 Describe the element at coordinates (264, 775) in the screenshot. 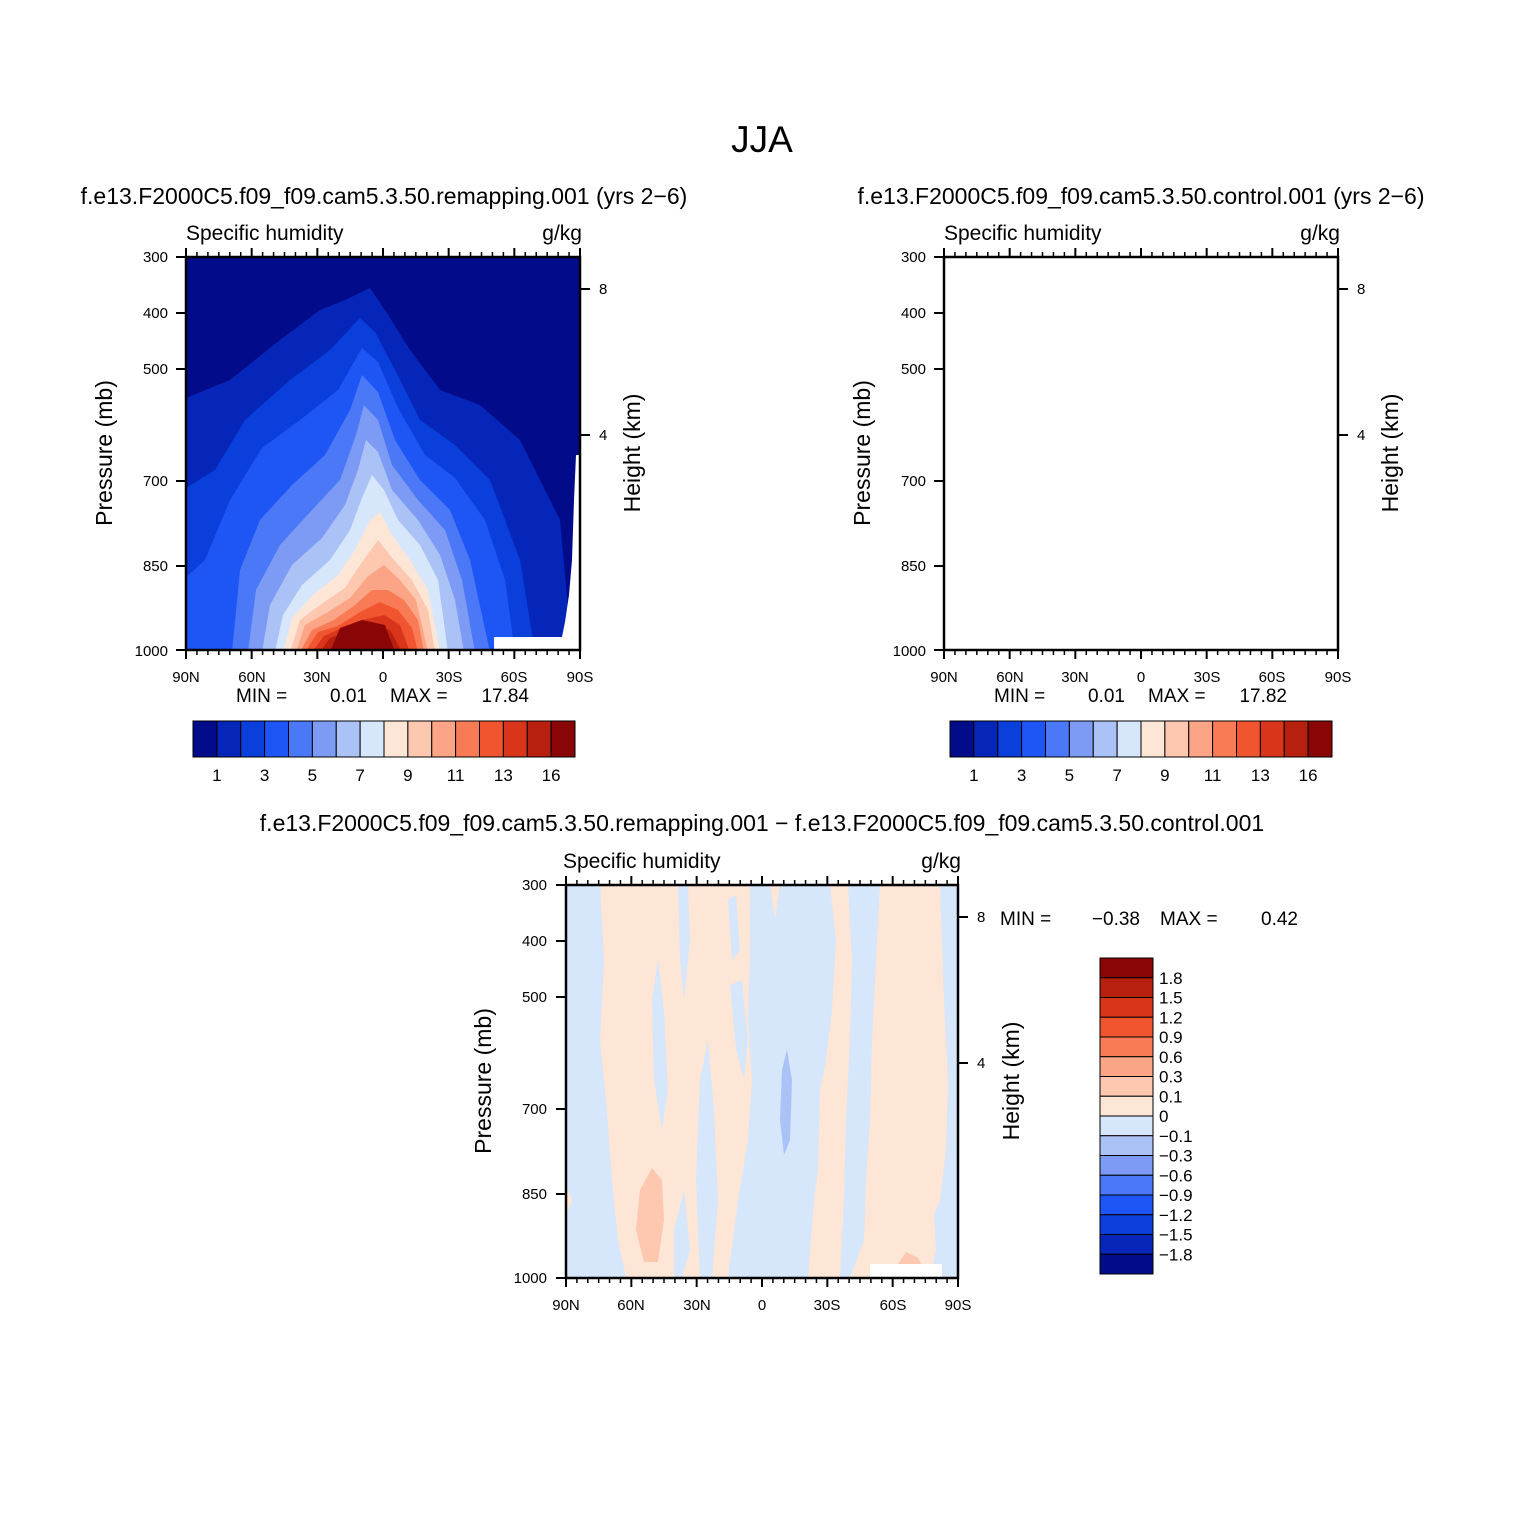

I see `colorbar-label: 3` at that location.